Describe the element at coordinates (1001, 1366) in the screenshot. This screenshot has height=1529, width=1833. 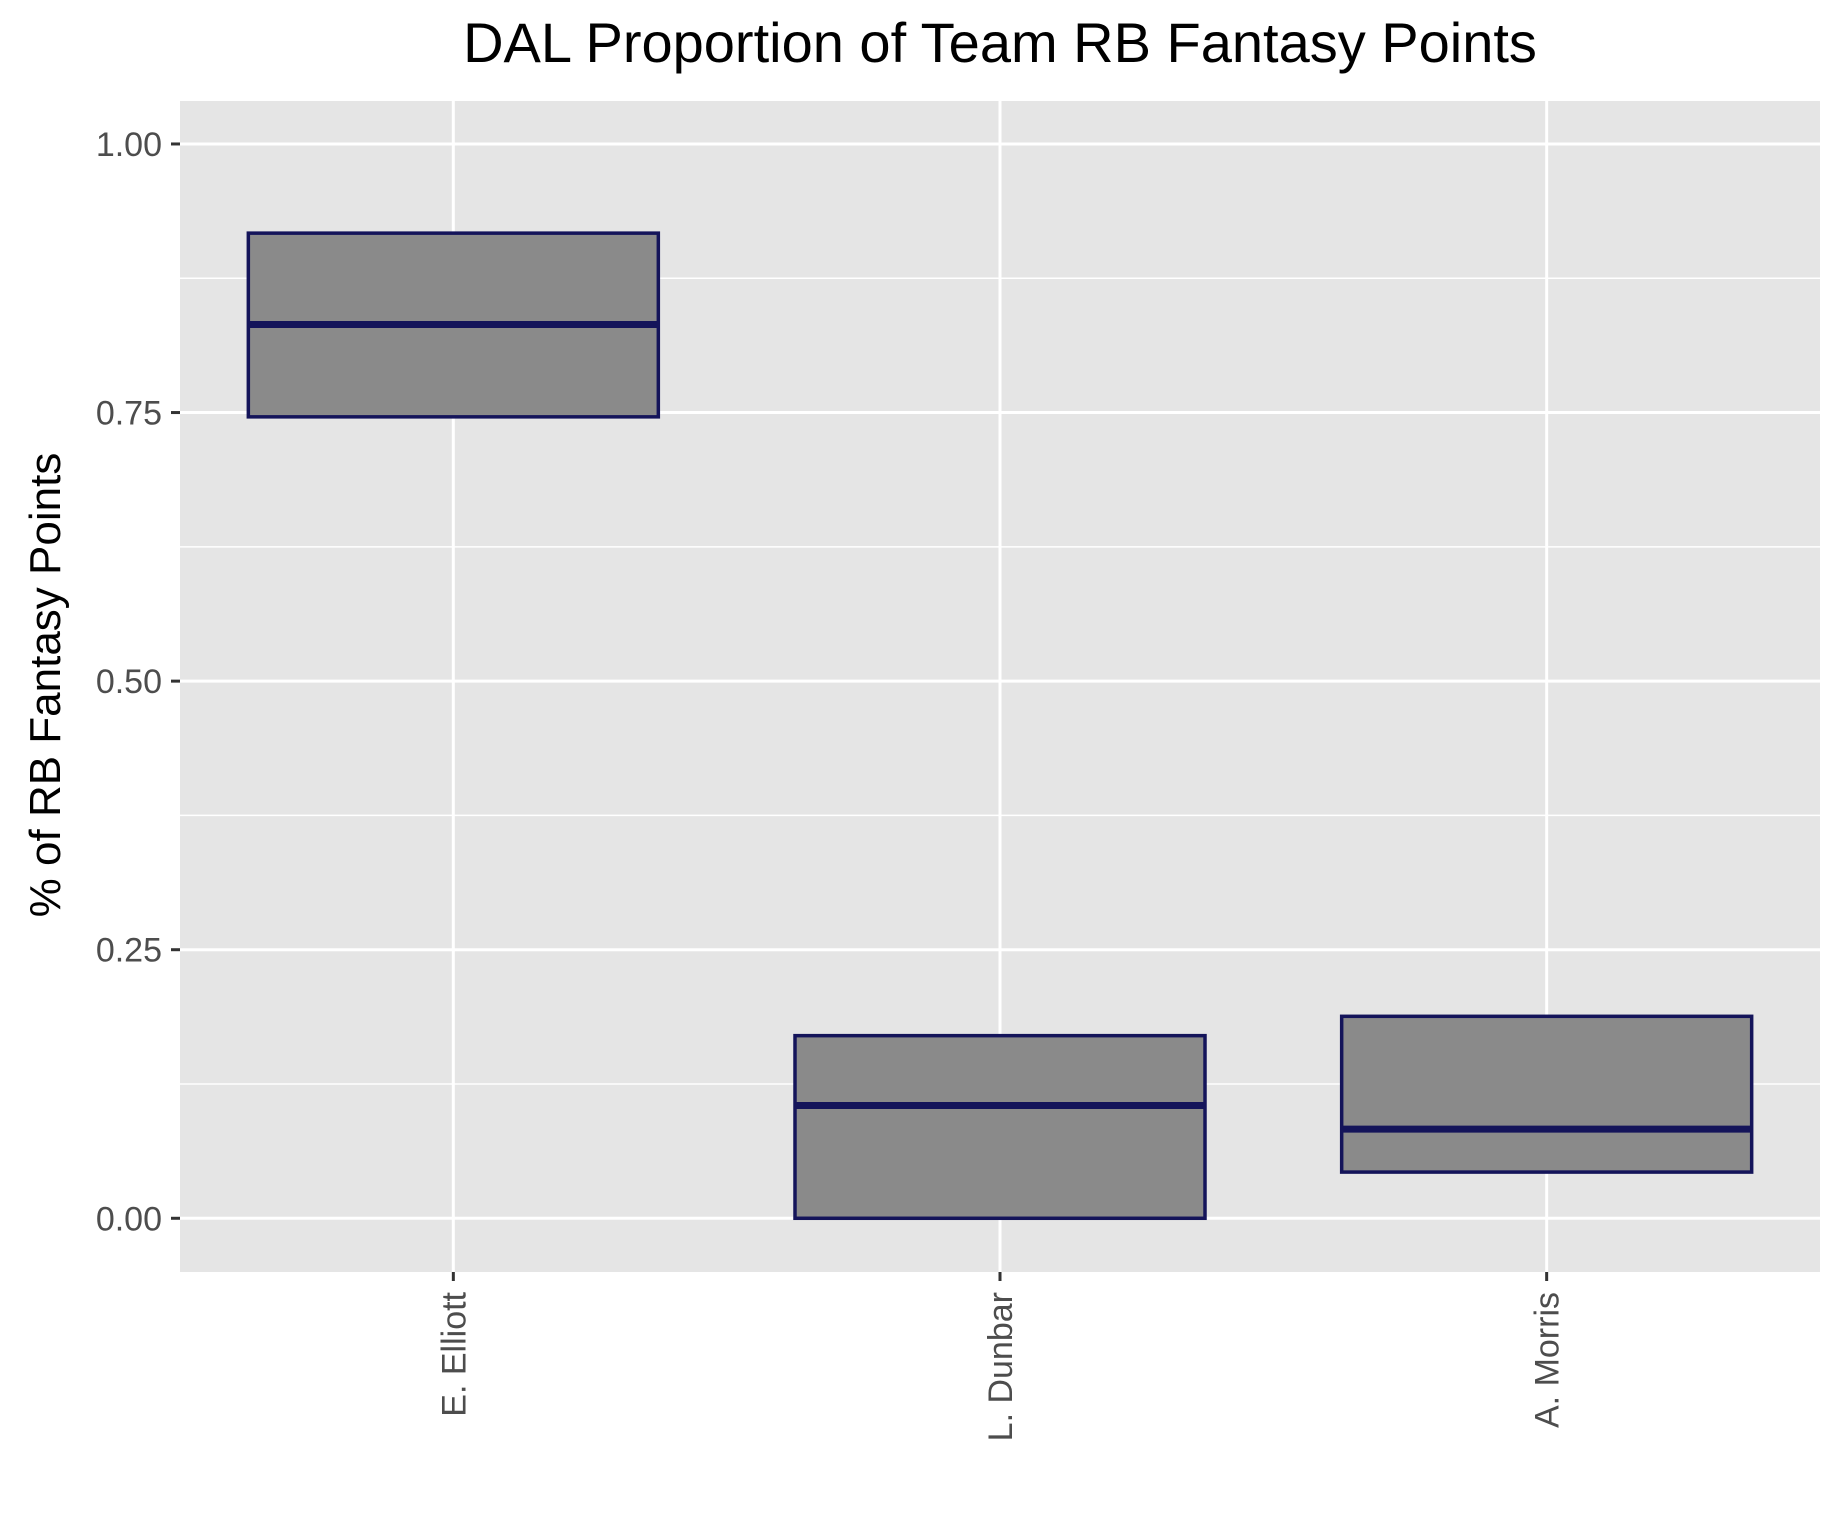
I see `x-tick-label: L. Dunbar` at that location.